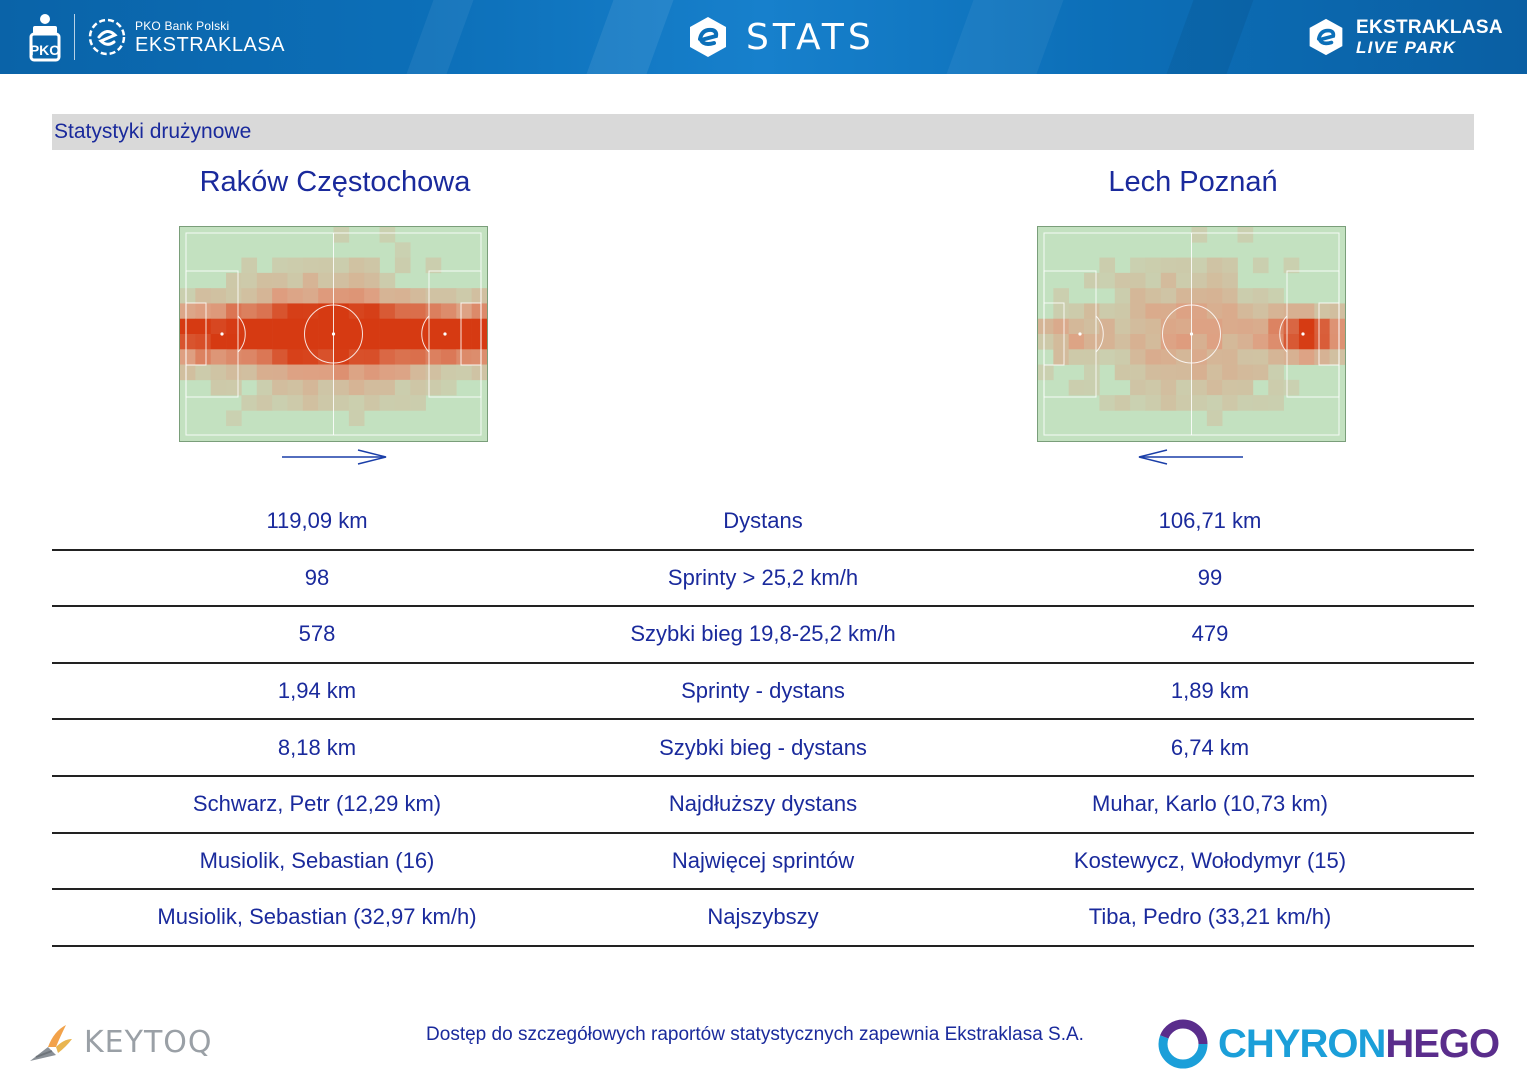  Describe the element at coordinates (182, 25) in the screenshot. I see `brand-small-text: PKO Bank Polski` at that location.